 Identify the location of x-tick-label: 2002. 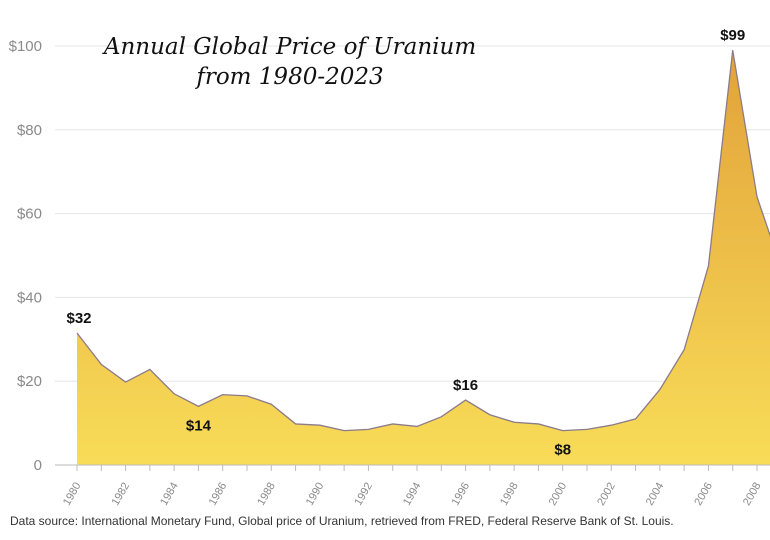
(606, 494).